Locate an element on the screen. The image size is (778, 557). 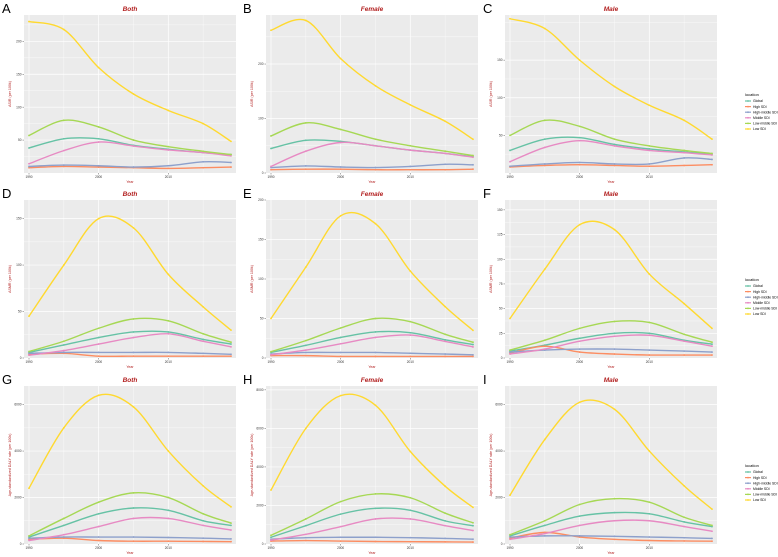
legend-title: location is located at coordinates (752, 465).